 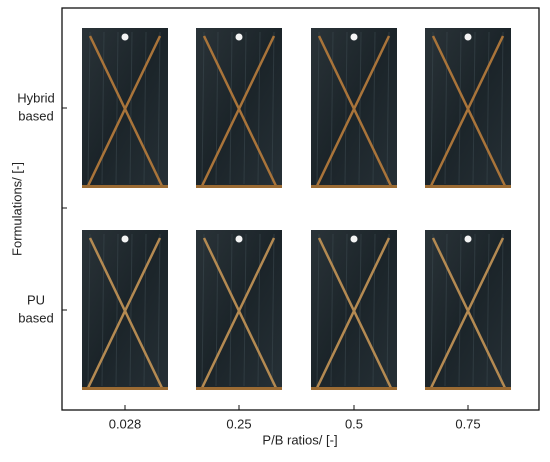 What do you see at coordinates (354, 423) in the screenshot?
I see `x-tick-label: 0.5` at bounding box center [354, 423].